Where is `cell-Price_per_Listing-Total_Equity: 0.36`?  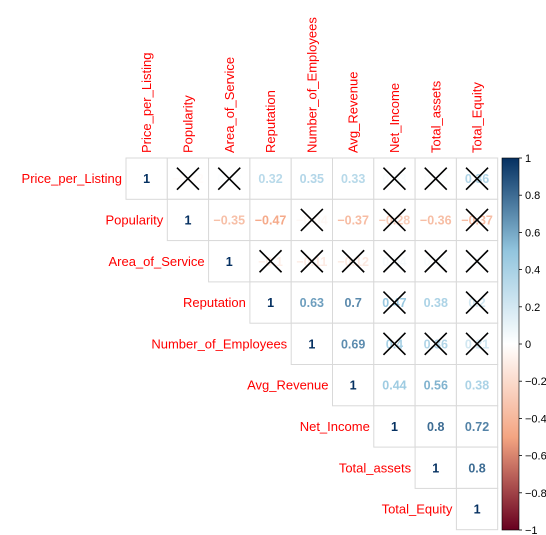
cell-Price_per_Listing-Total_Equity: 0.36 is located at coordinates (477, 178).